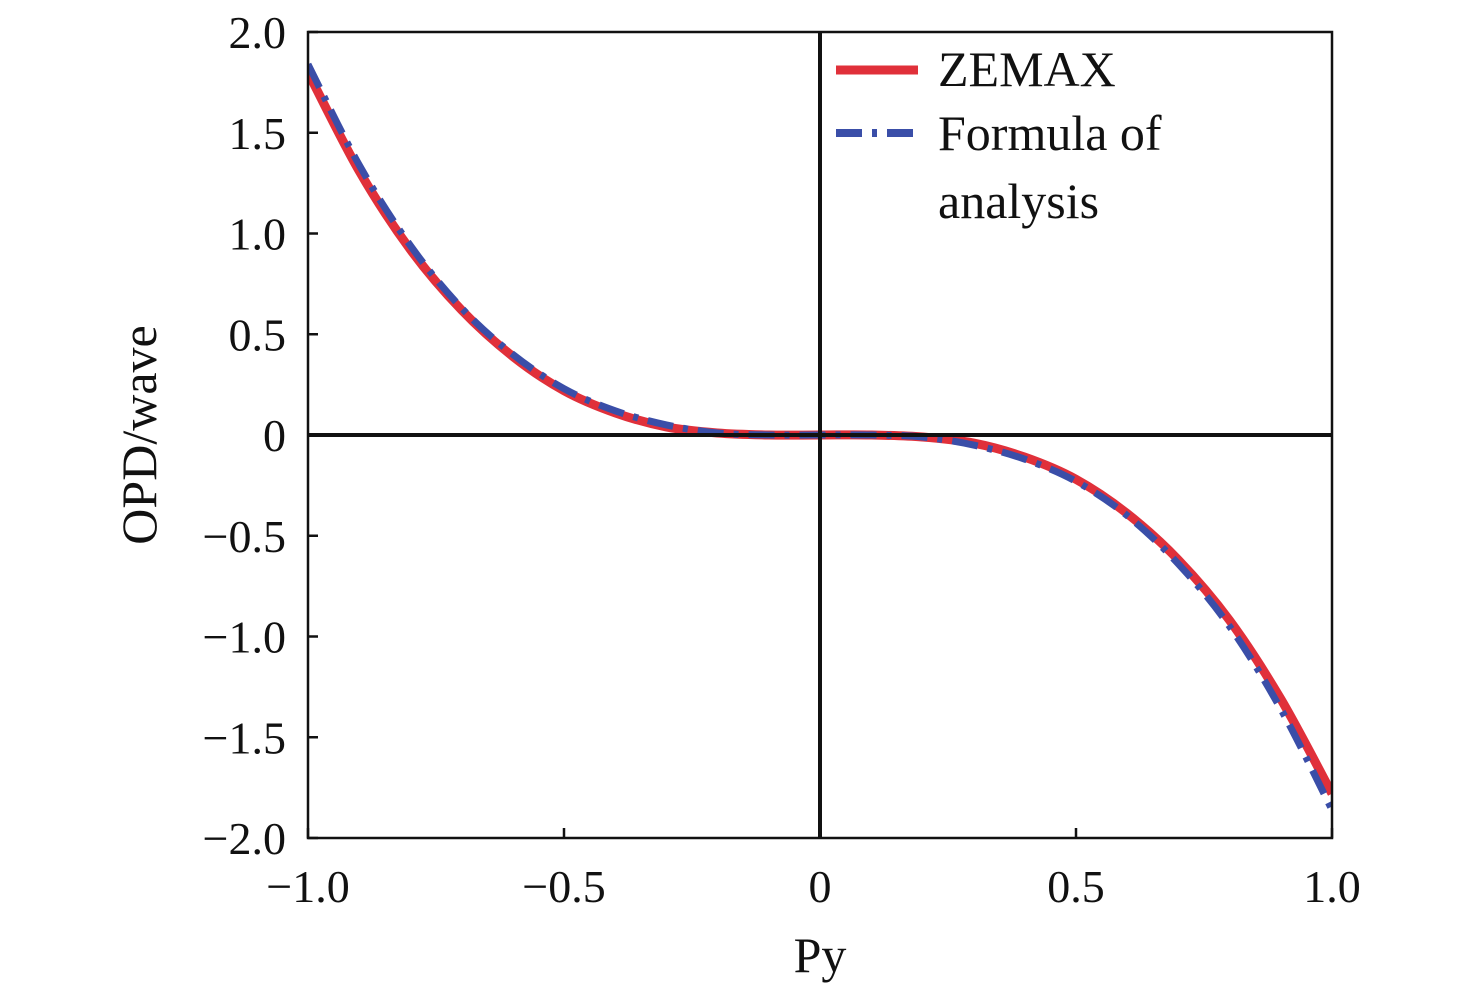 This screenshot has width=1476, height=987. What do you see at coordinates (258, 133) in the screenshot?
I see `y-tick-label: 1.5` at bounding box center [258, 133].